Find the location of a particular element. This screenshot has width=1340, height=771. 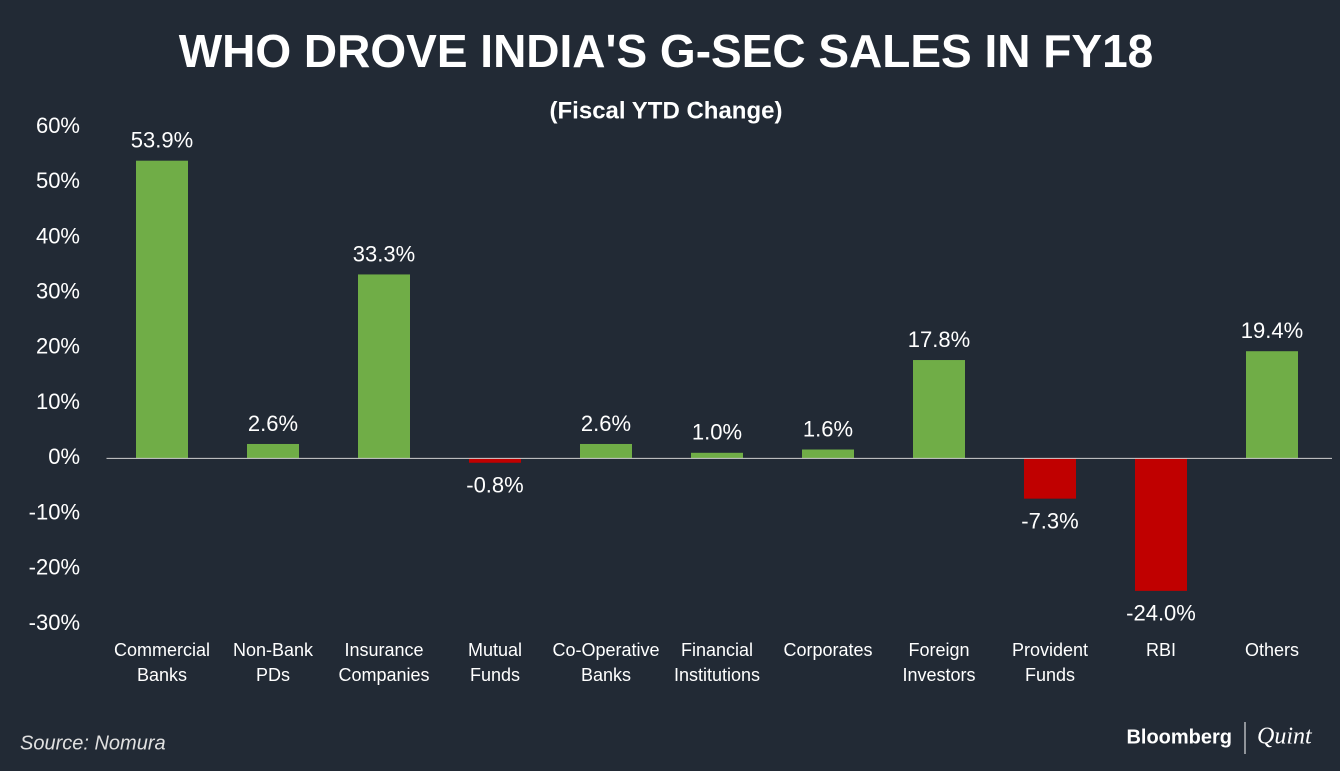

y-tick-label: -30% is located at coordinates (54, 622).